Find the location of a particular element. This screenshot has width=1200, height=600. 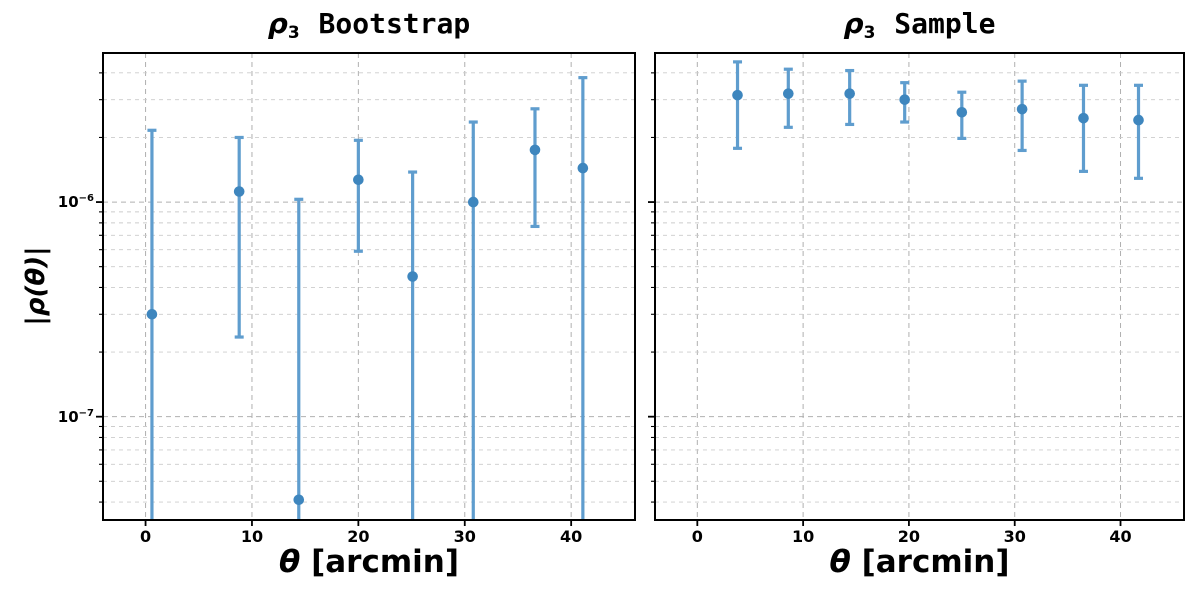

y-tick-label: 10⁻⁶ is located at coordinates (75, 202).